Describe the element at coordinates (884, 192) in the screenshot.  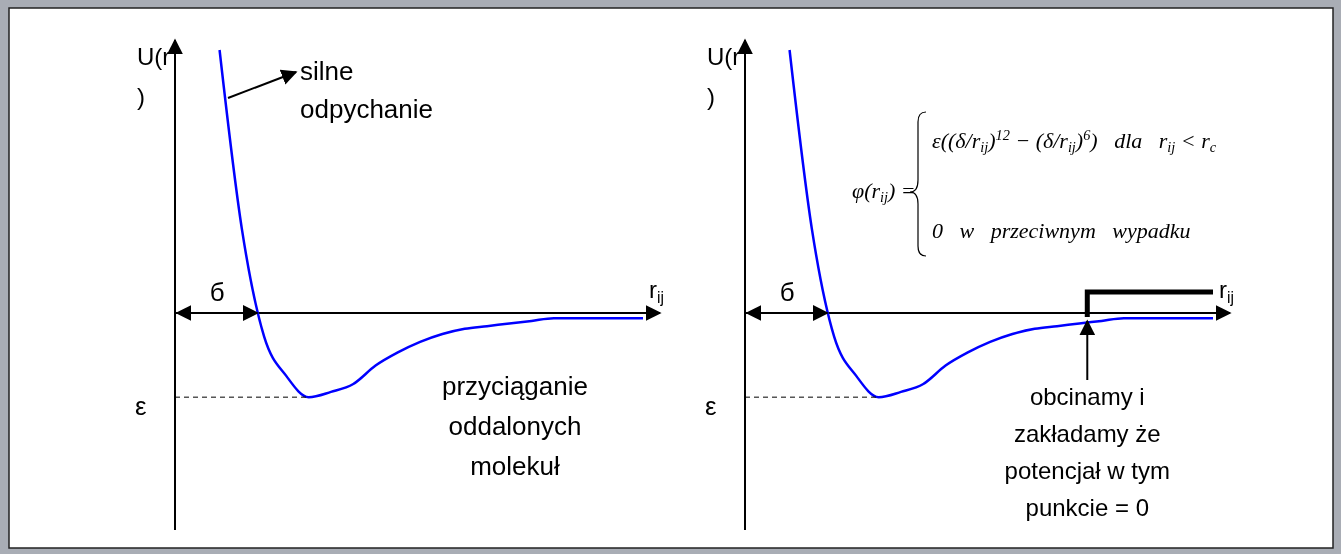
I see `annotation: φ(r$_{ij}$) =` at that location.